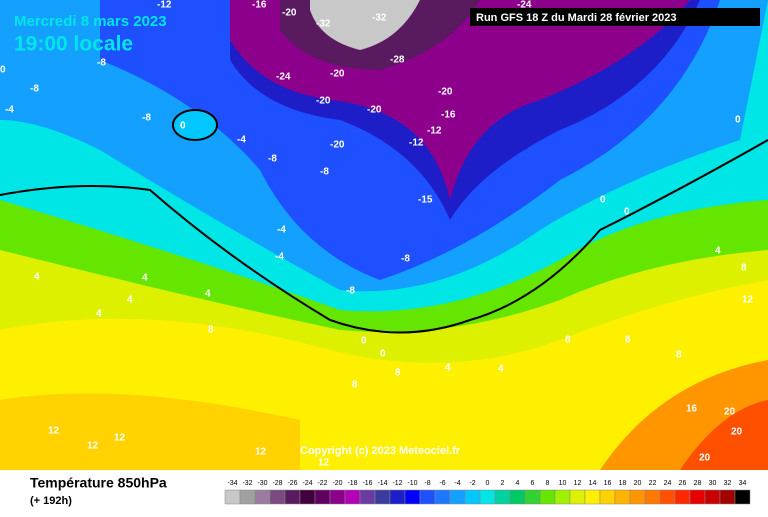 The width and height of the screenshot is (768, 517). Describe the element at coordinates (262, 483) in the screenshot. I see `legend-label: -30` at that location.